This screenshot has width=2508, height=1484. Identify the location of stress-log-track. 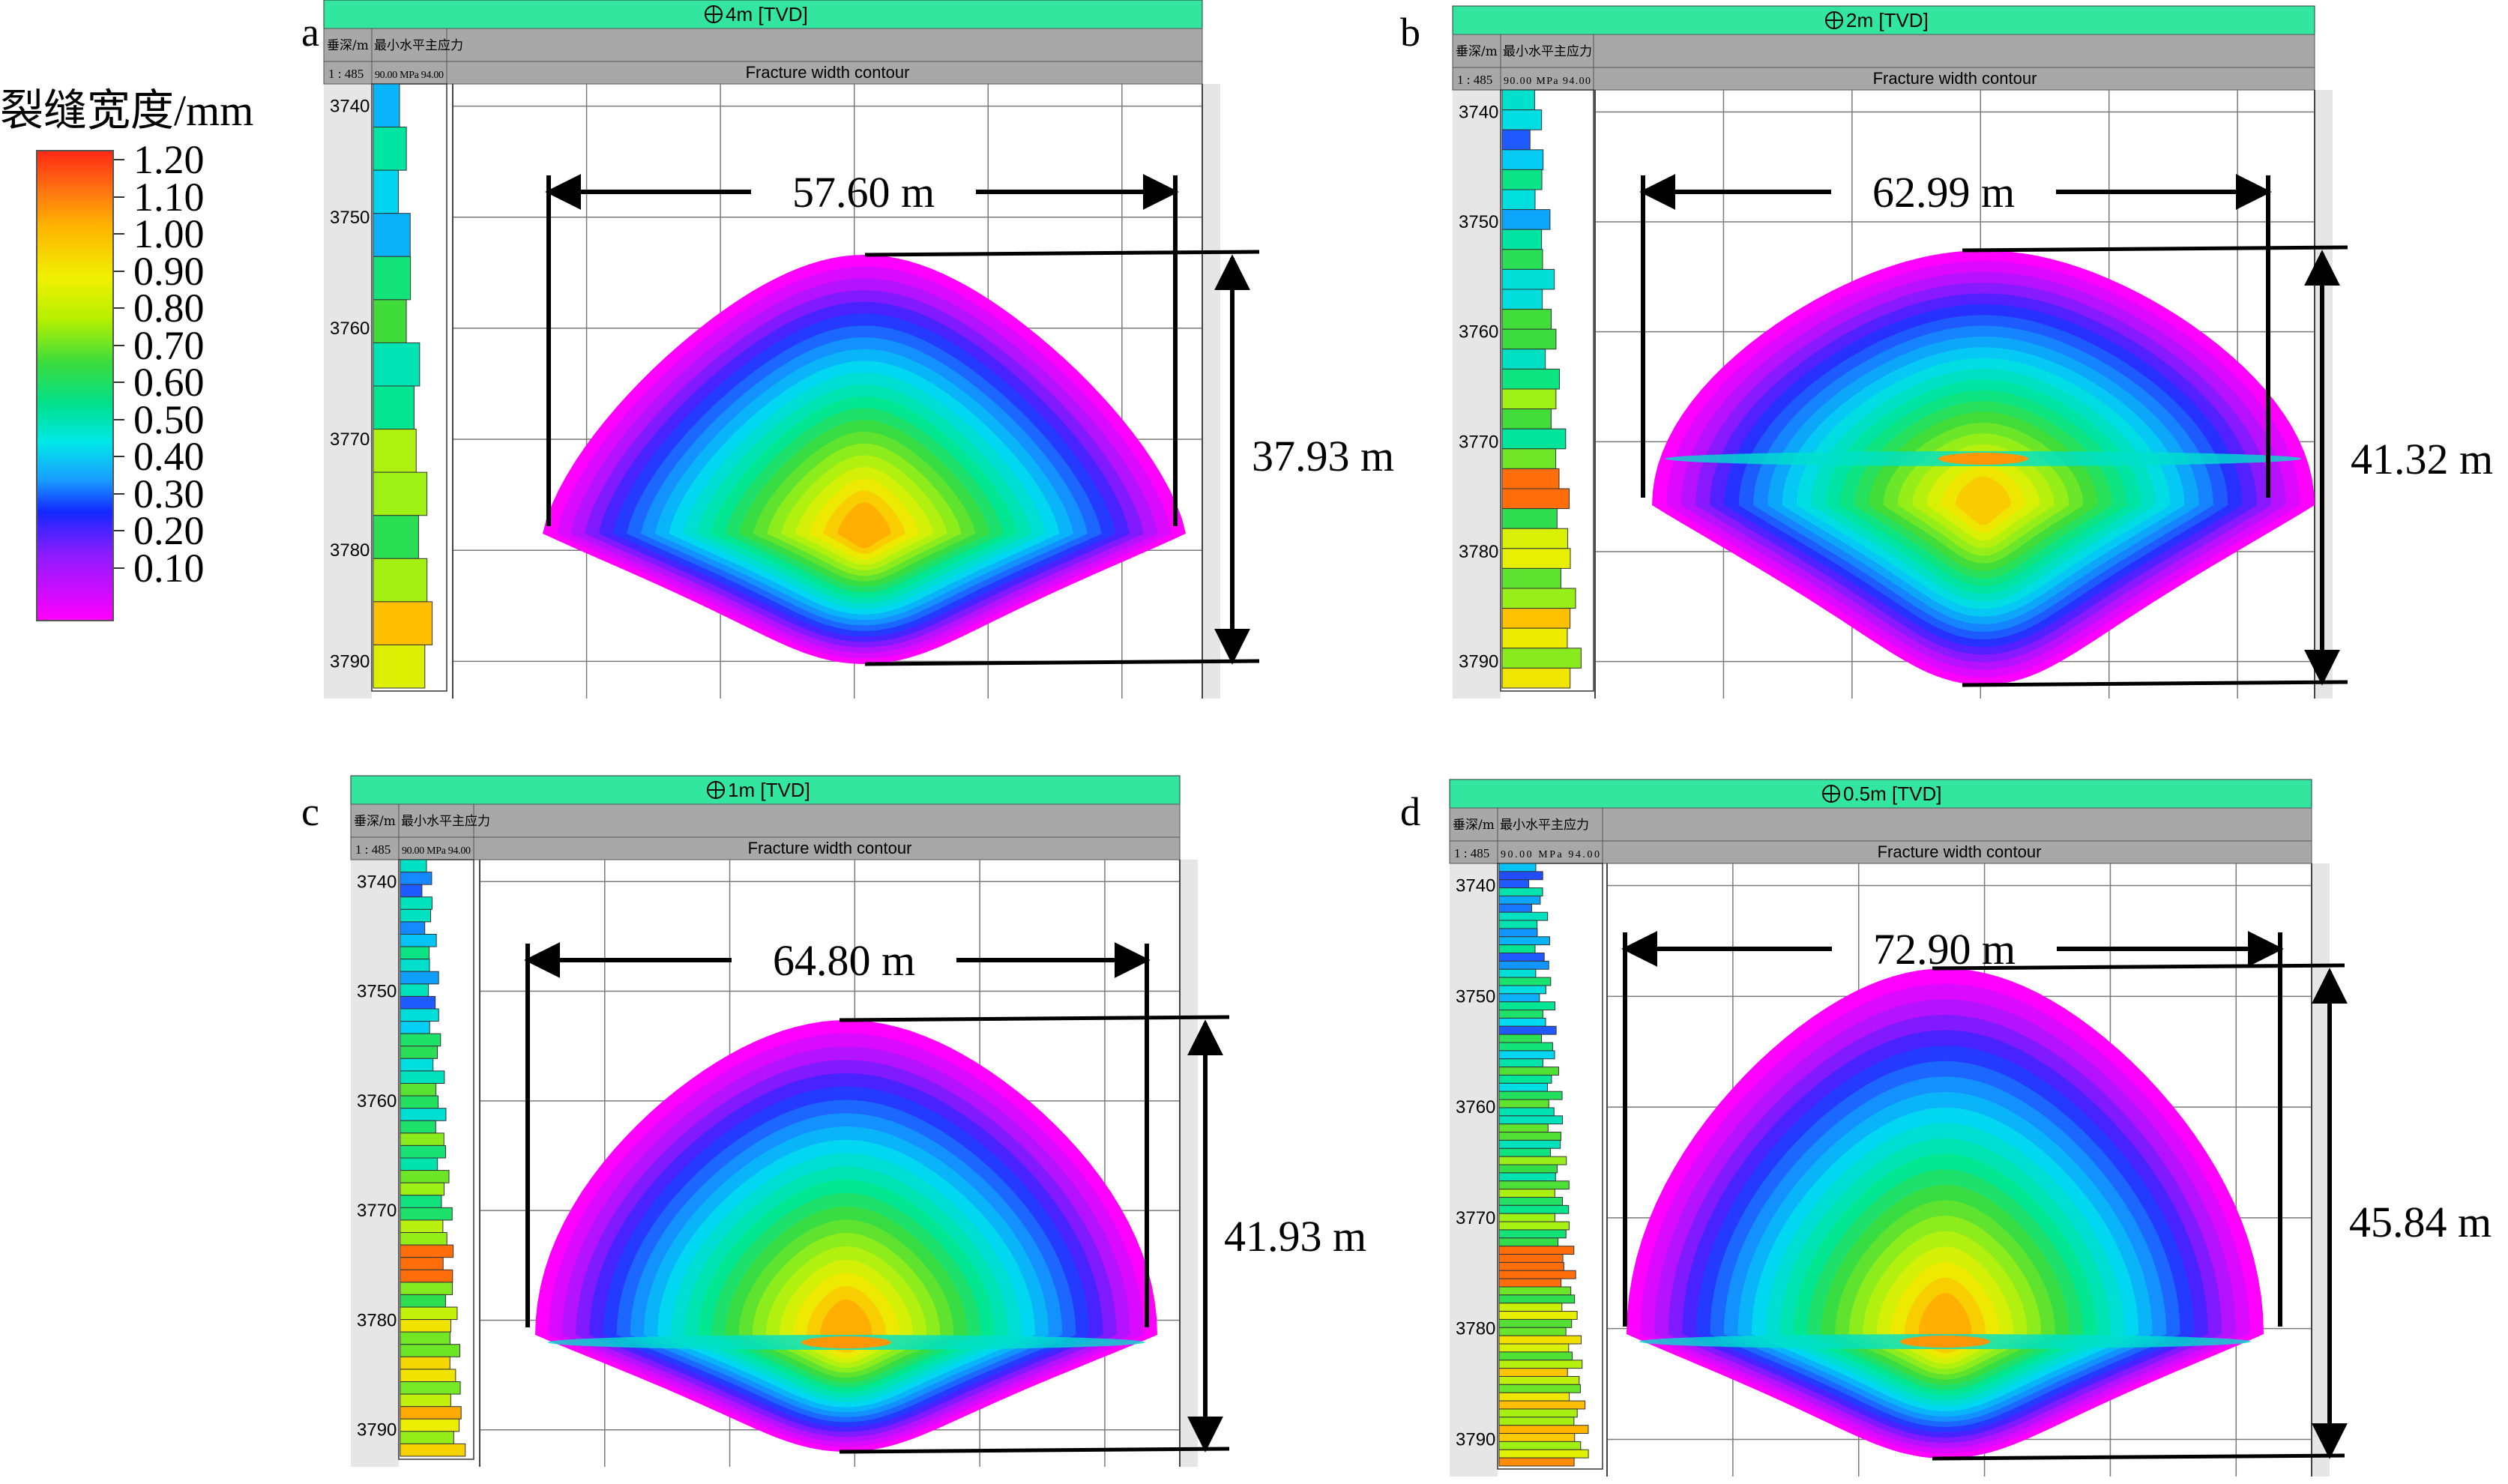
(1550, 1167).